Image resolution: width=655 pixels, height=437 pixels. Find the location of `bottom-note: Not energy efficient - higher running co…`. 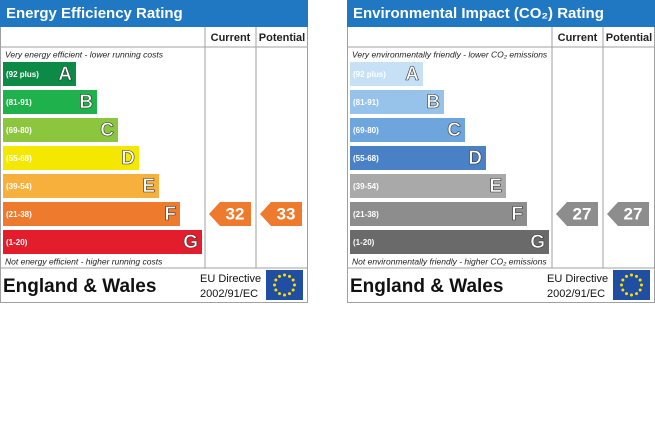

bottom-note: Not energy efficient - higher running co… is located at coordinates (84, 261).